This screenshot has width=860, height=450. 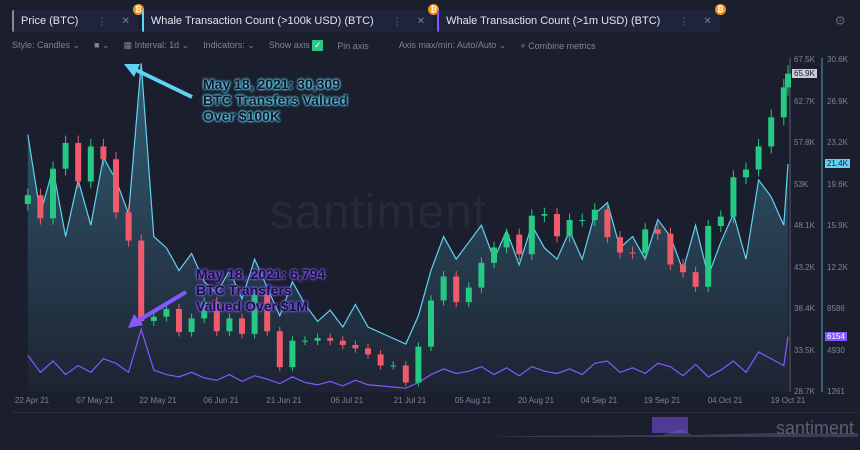 I want to click on price-axis-tick: 57.8K, so click(x=804, y=142).